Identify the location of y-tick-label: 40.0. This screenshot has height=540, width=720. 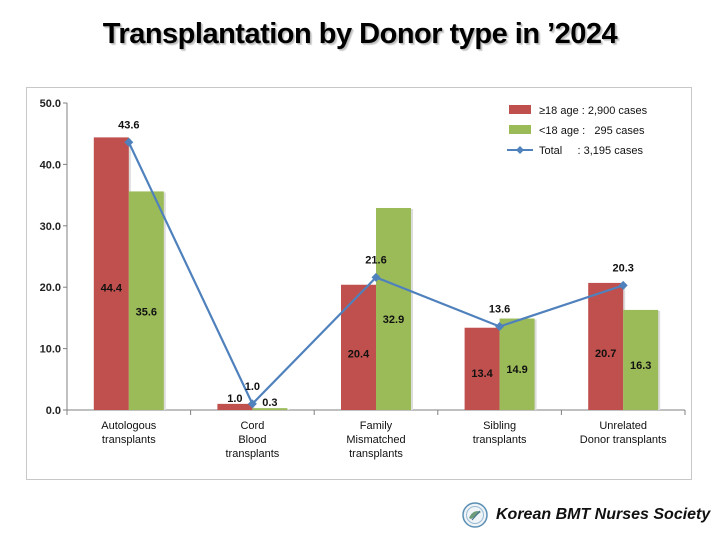
(50, 165).